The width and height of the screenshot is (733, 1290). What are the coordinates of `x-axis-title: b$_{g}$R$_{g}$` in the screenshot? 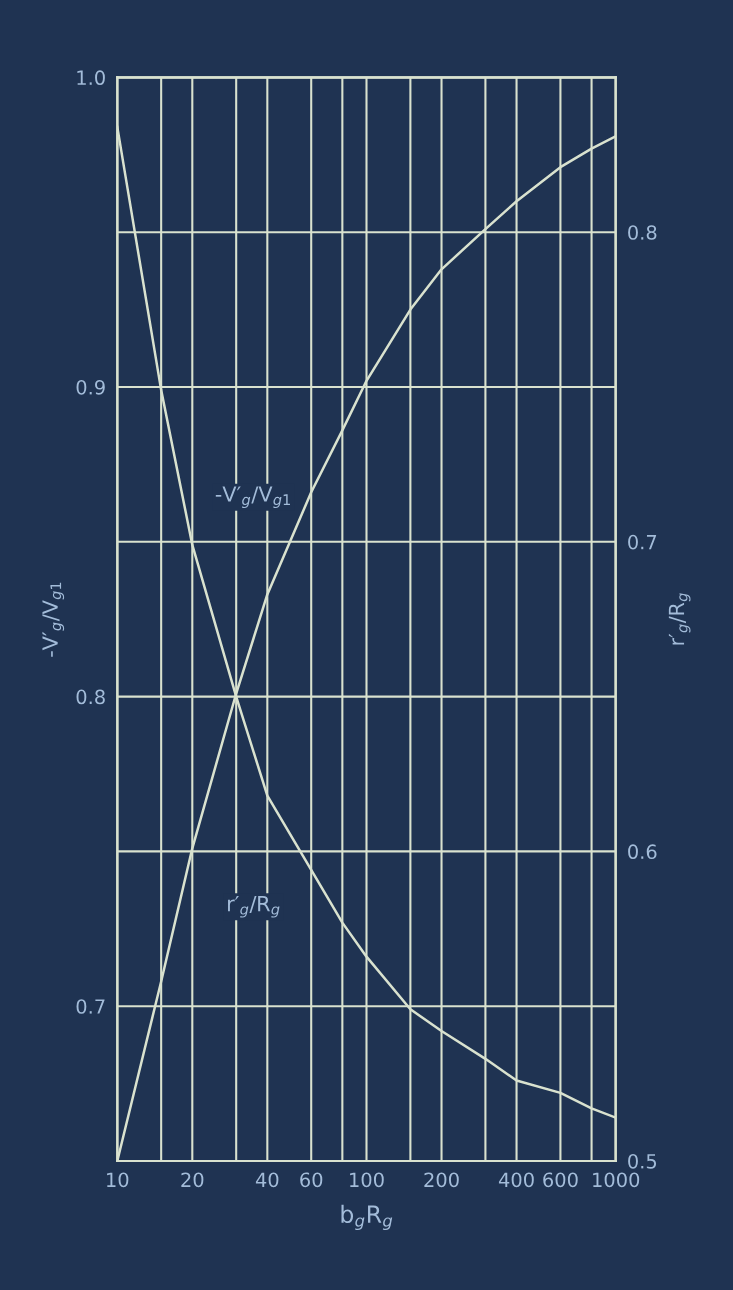 It's located at (367, 1217).